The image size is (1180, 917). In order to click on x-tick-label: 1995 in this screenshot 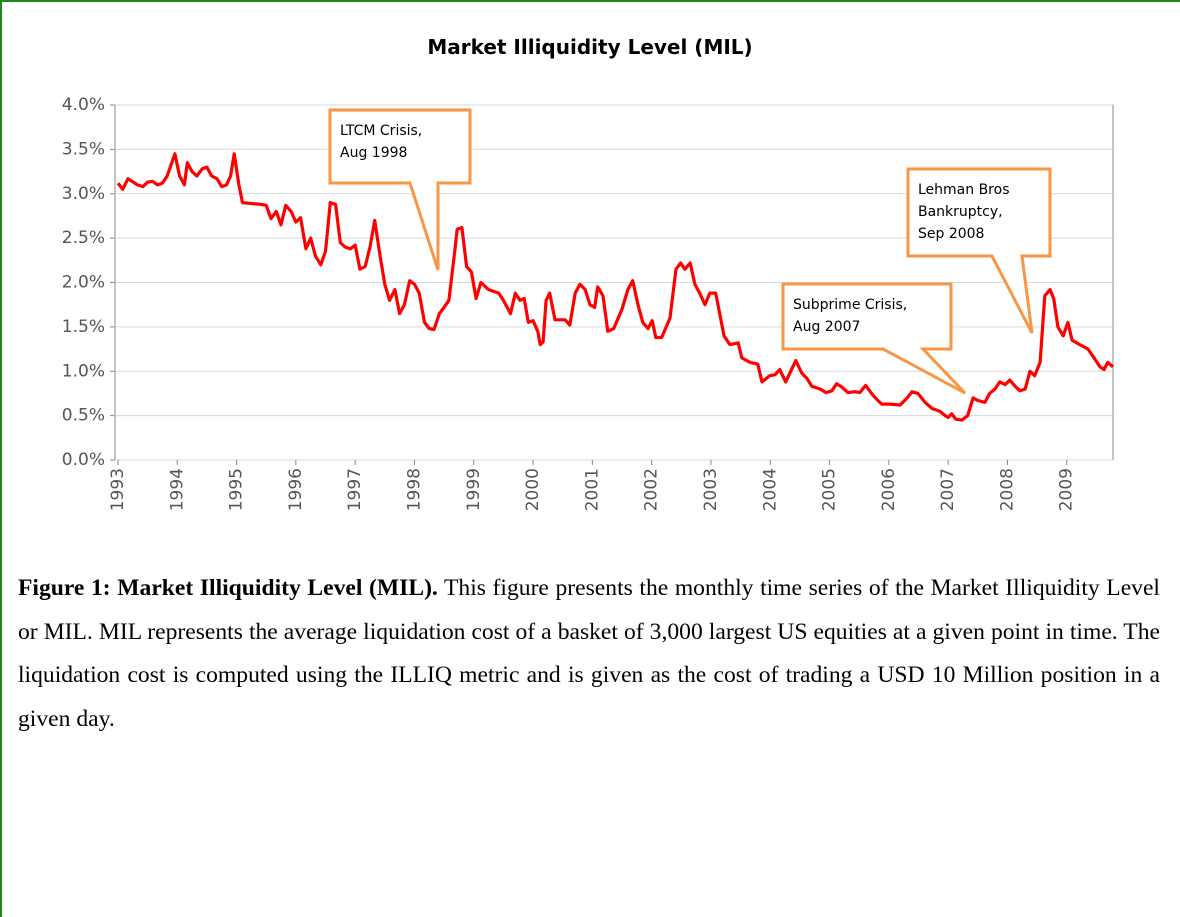, I will do `click(237, 489)`.